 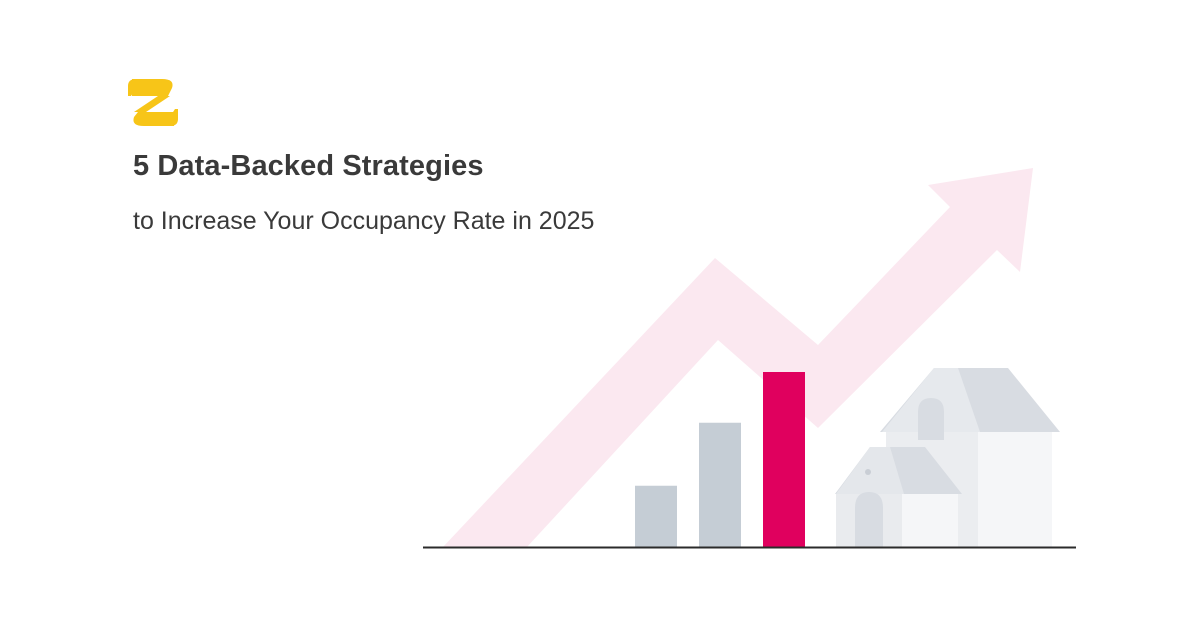 I want to click on z-monogram-logo-icon, so click(x=153, y=102).